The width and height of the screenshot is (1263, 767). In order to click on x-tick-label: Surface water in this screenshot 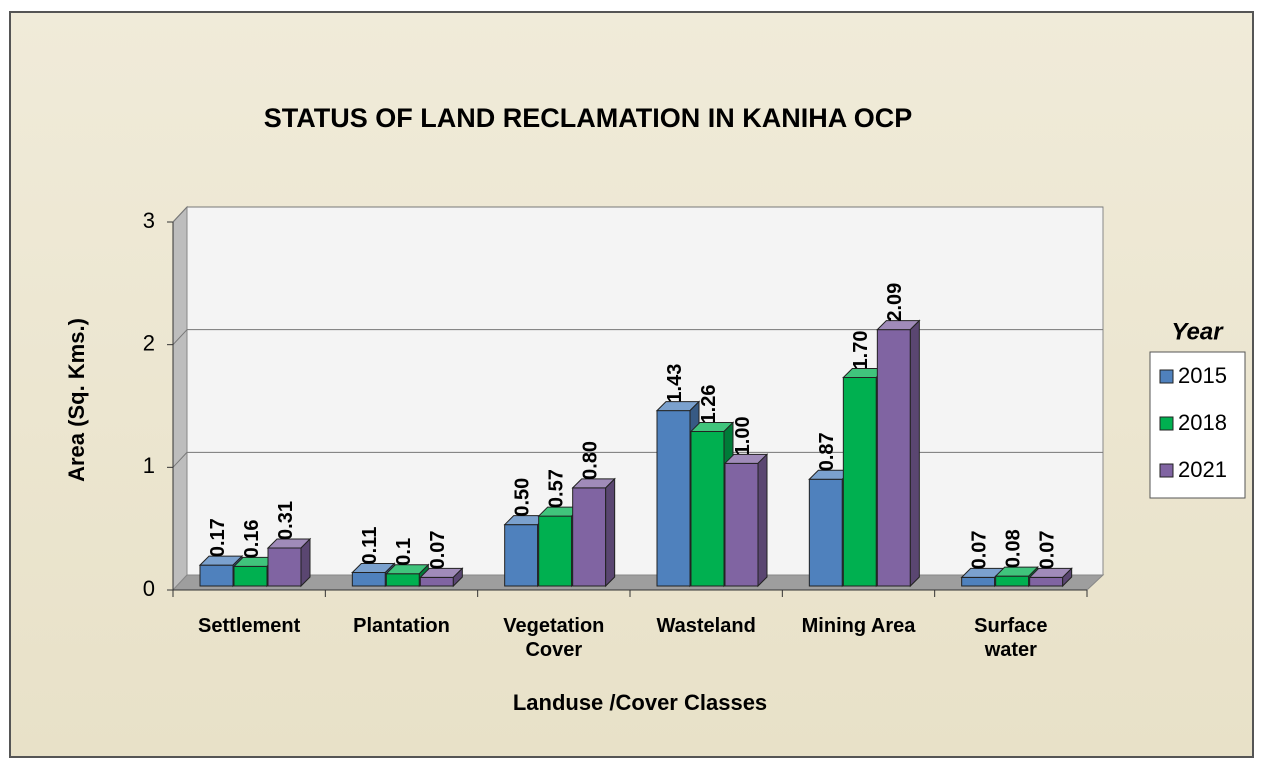, I will do `click(1011, 638)`.